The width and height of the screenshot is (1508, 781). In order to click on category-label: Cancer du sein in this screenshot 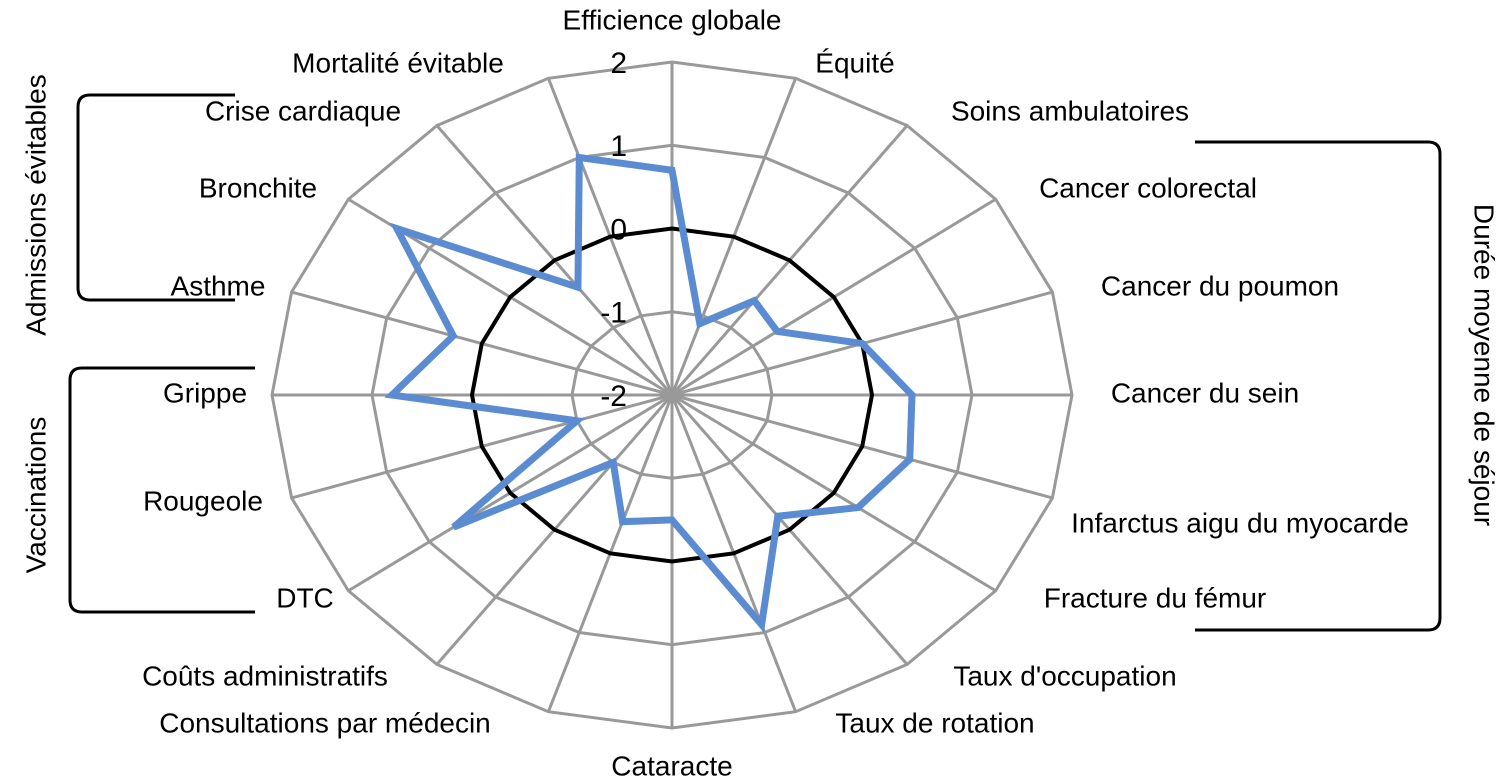, I will do `click(1205, 392)`.